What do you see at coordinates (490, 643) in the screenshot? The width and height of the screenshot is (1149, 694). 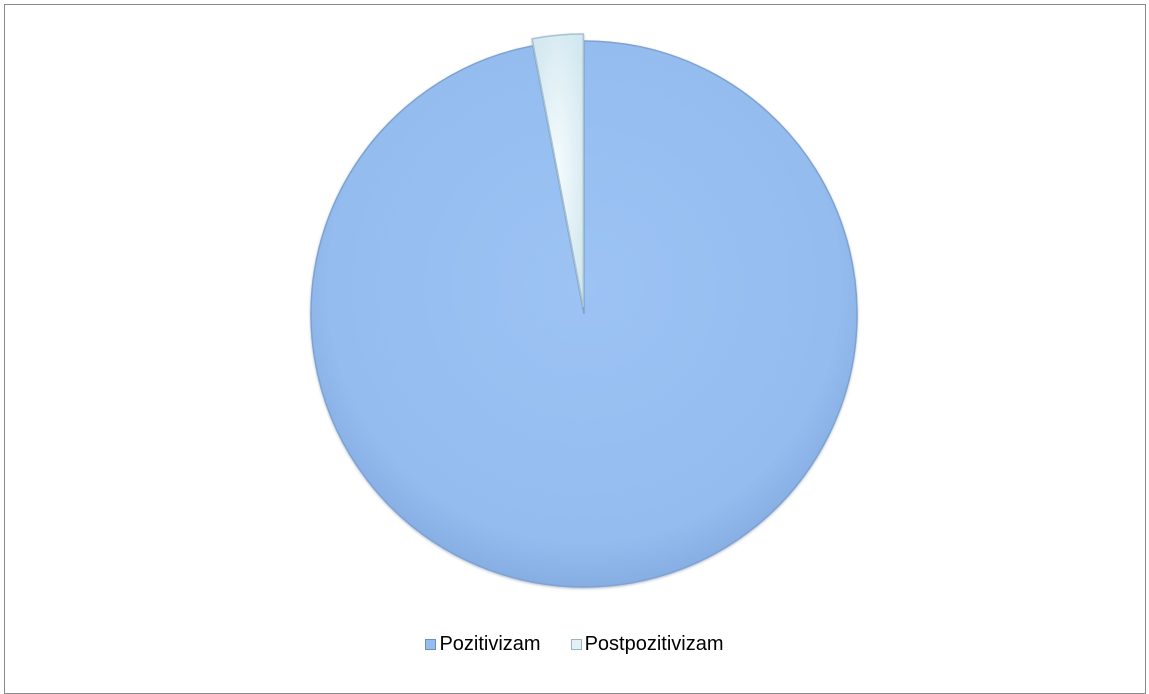 I see `legend-label-pozitivizam: Pozitivizam` at bounding box center [490, 643].